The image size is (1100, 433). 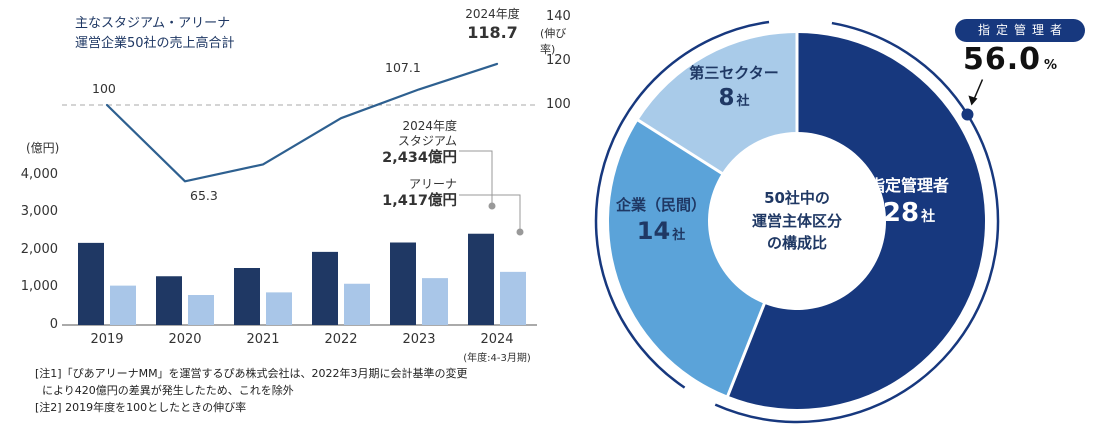 I want to click on line-value-2019: 100, so click(x=104, y=88).